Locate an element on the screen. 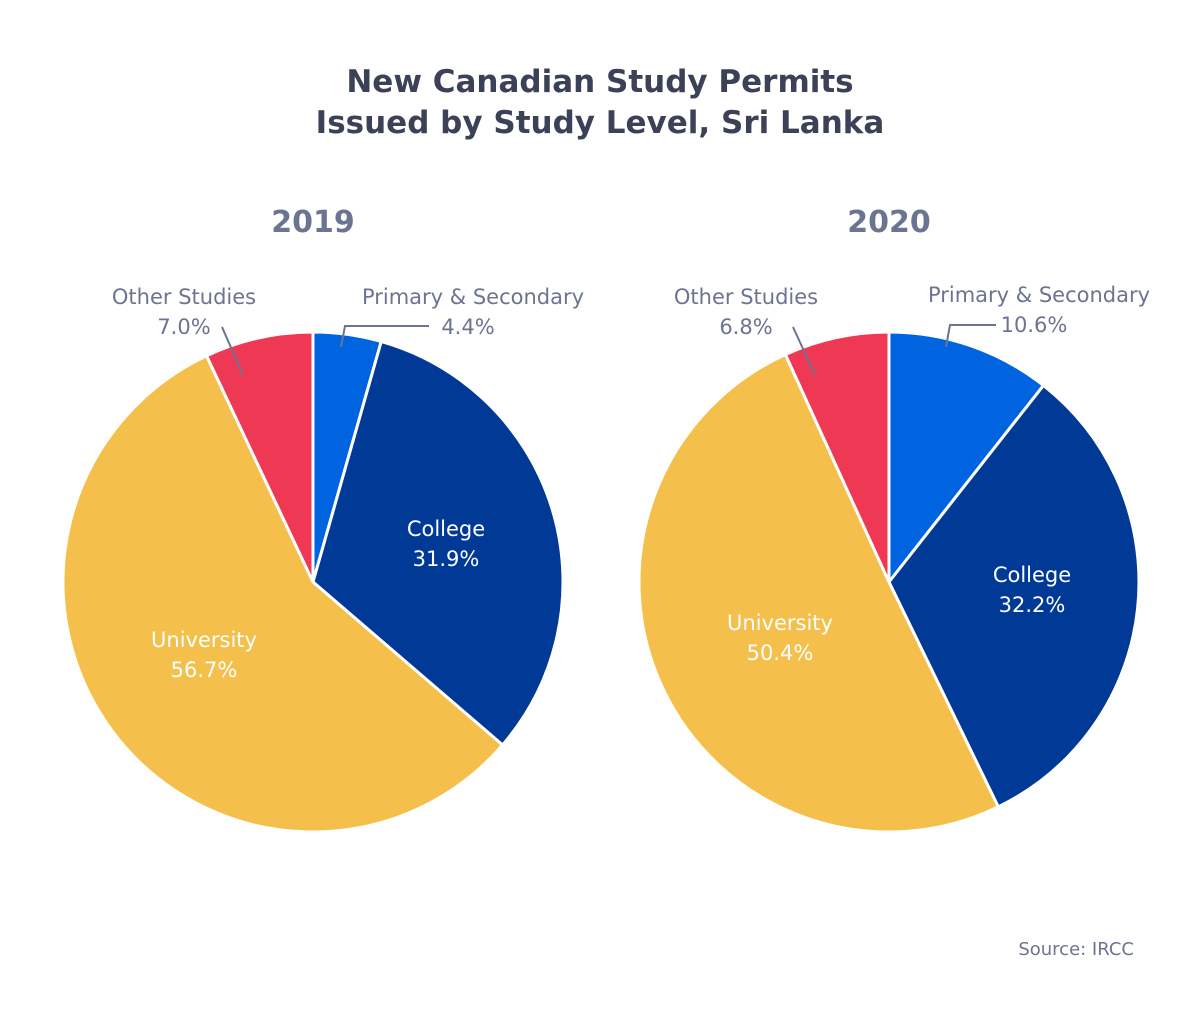 Image resolution: width=1200 pixels, height=1016 pixels. value-2019-other: 7.0% is located at coordinates (183, 327).